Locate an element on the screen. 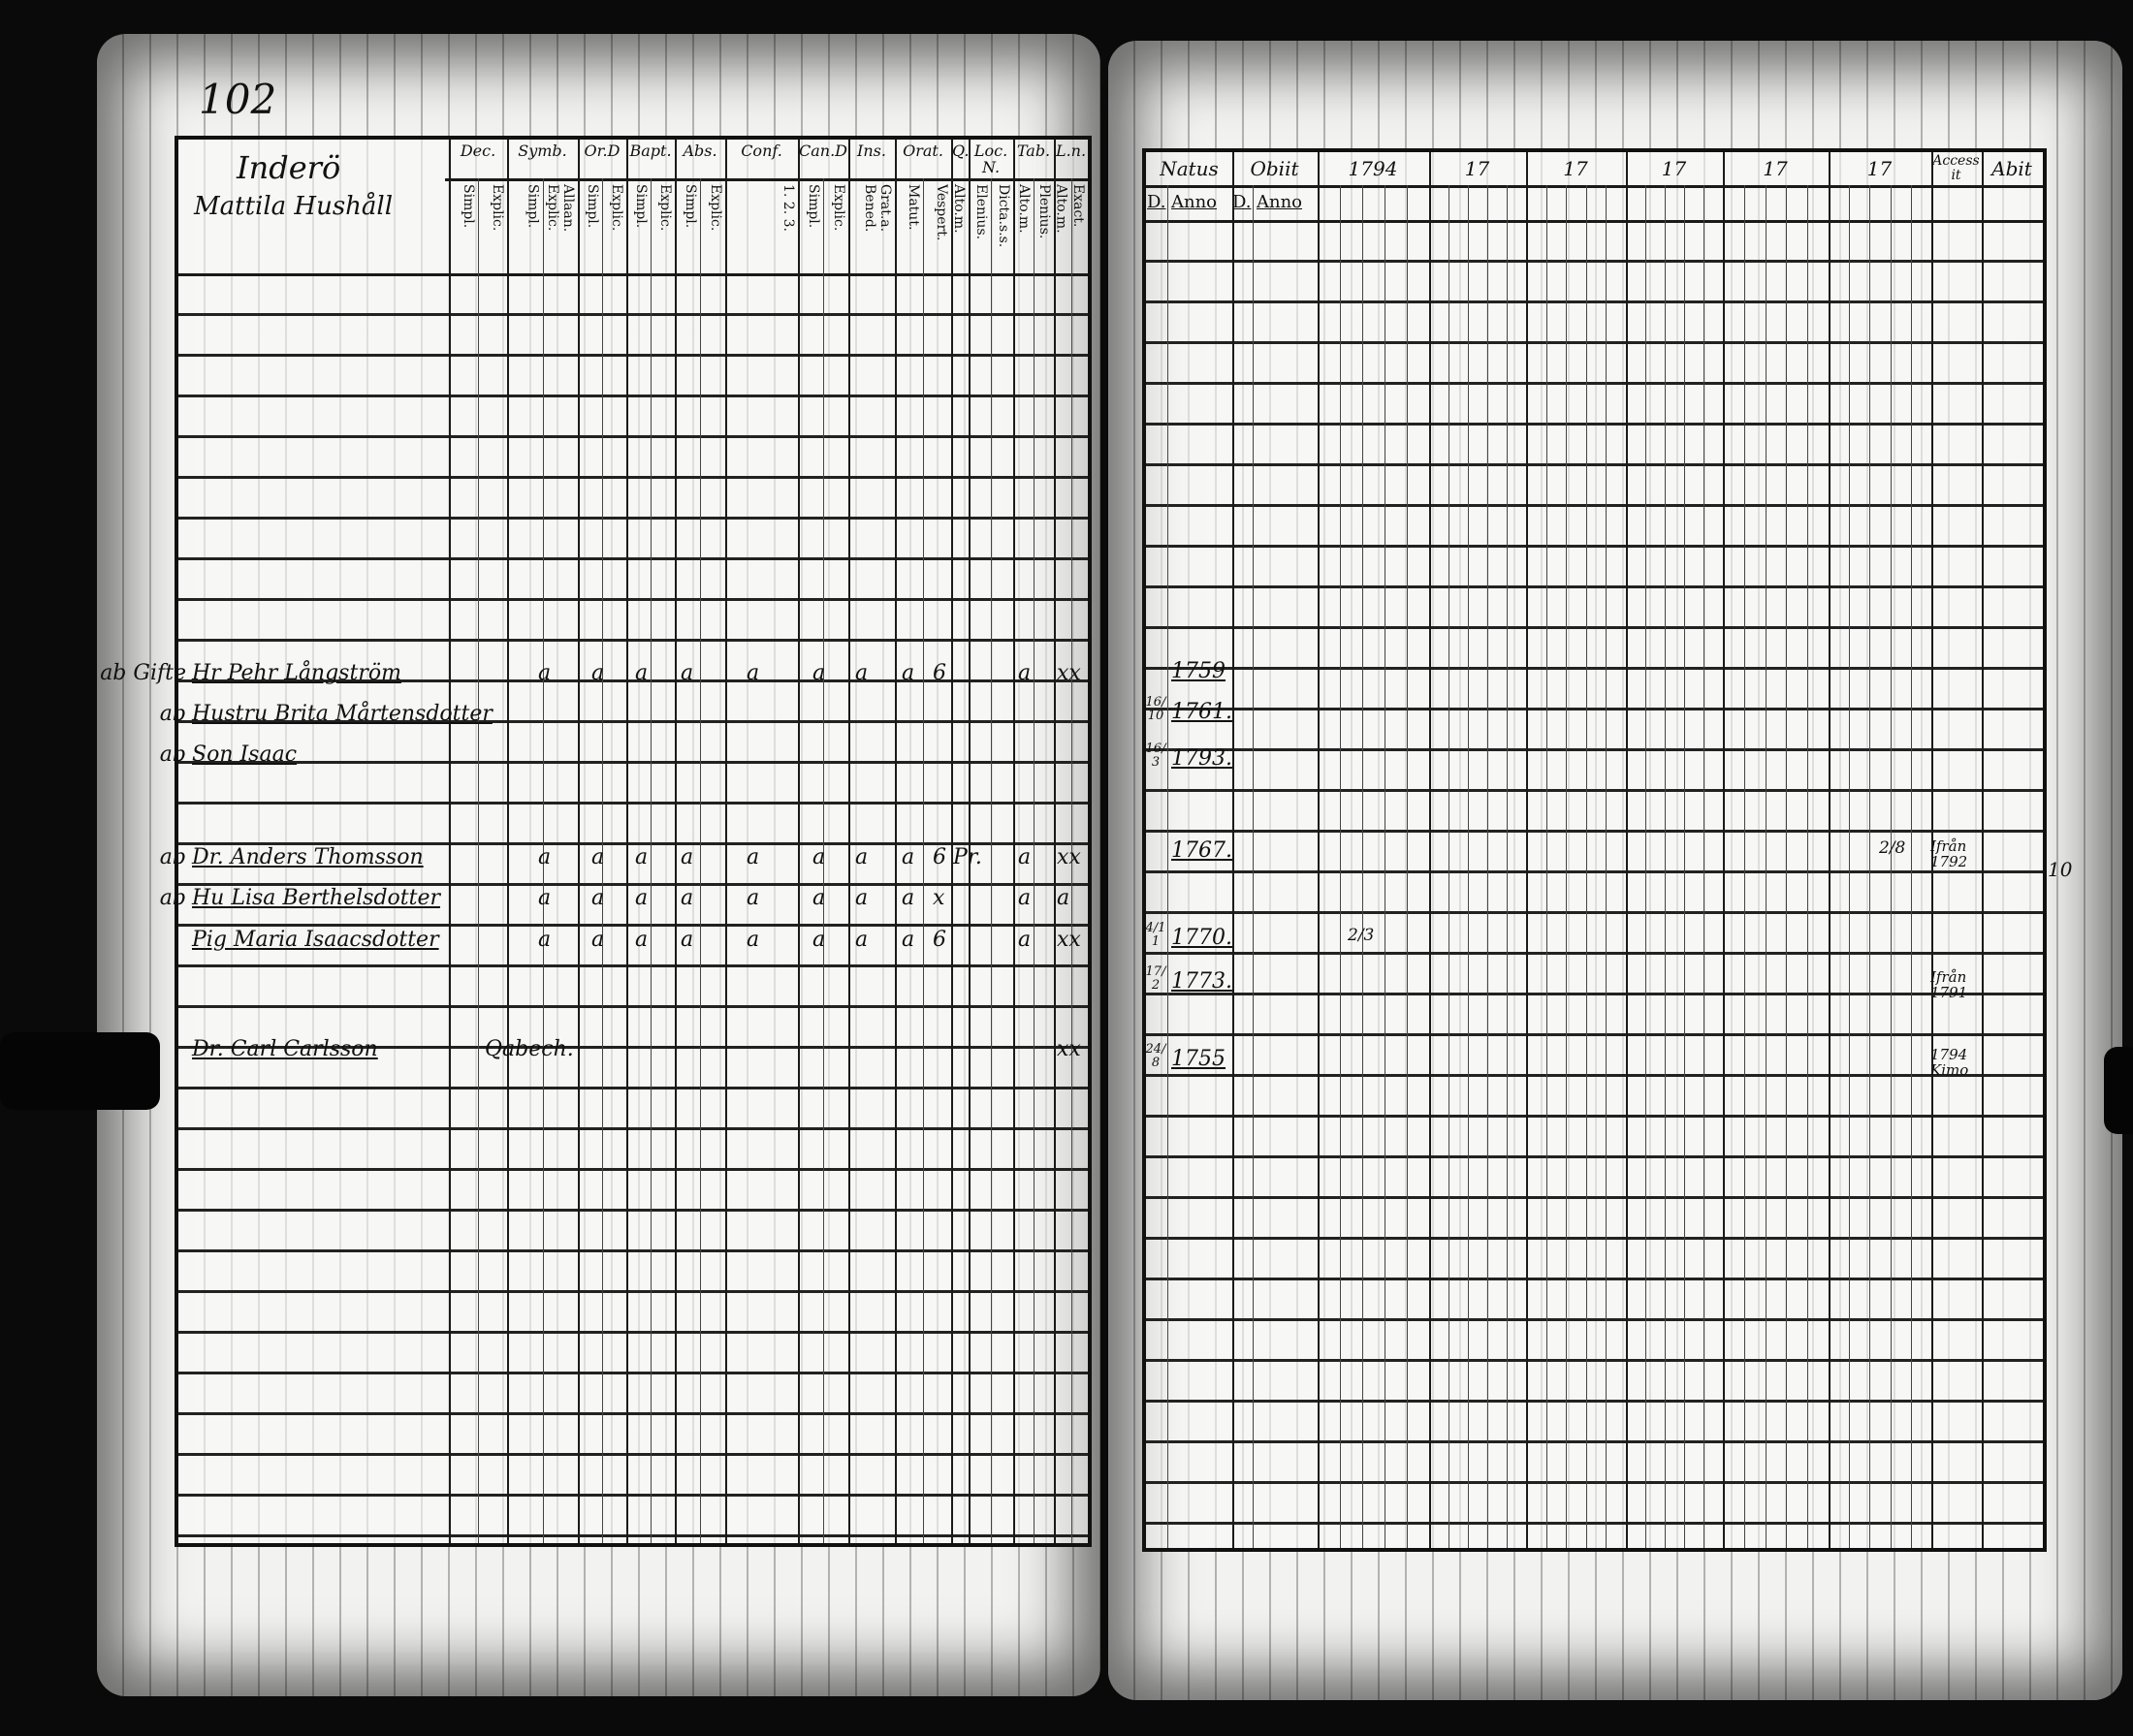 The height and width of the screenshot is (1736, 2133). sub-column-label-obiit-year: Anno is located at coordinates (1280, 202).